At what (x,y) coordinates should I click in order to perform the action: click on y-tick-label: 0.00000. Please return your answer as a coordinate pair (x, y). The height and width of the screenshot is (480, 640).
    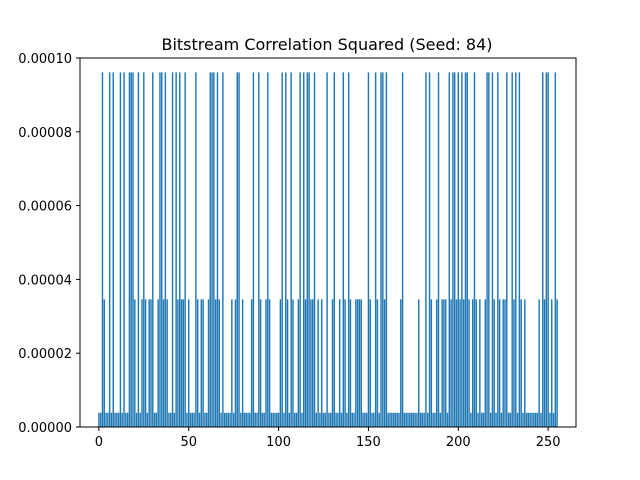
    Looking at the image, I should click on (45, 428).